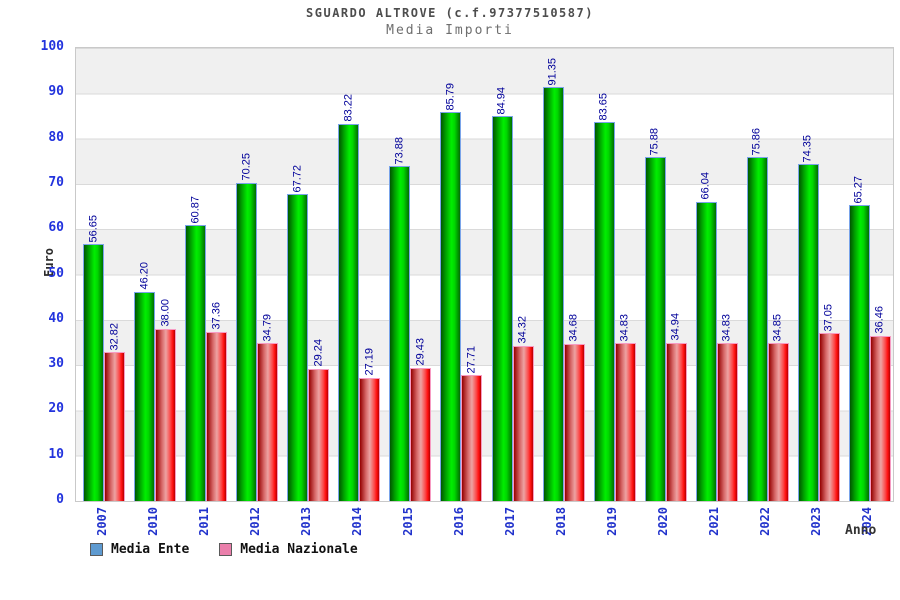  Describe the element at coordinates (56, 454) in the screenshot. I see `y-tick-label: 10` at that location.